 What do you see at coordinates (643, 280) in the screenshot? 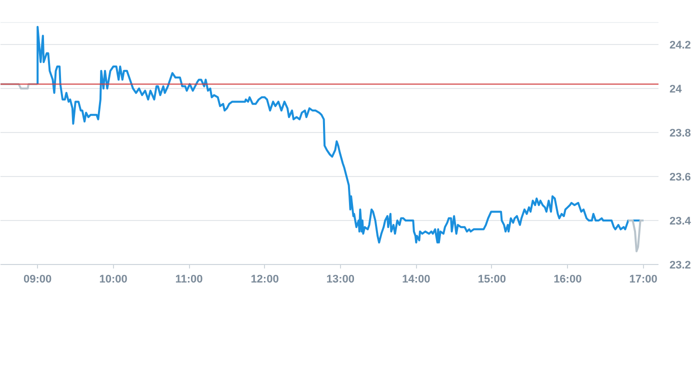
I see `x-tick-label: 17:00` at bounding box center [643, 280].